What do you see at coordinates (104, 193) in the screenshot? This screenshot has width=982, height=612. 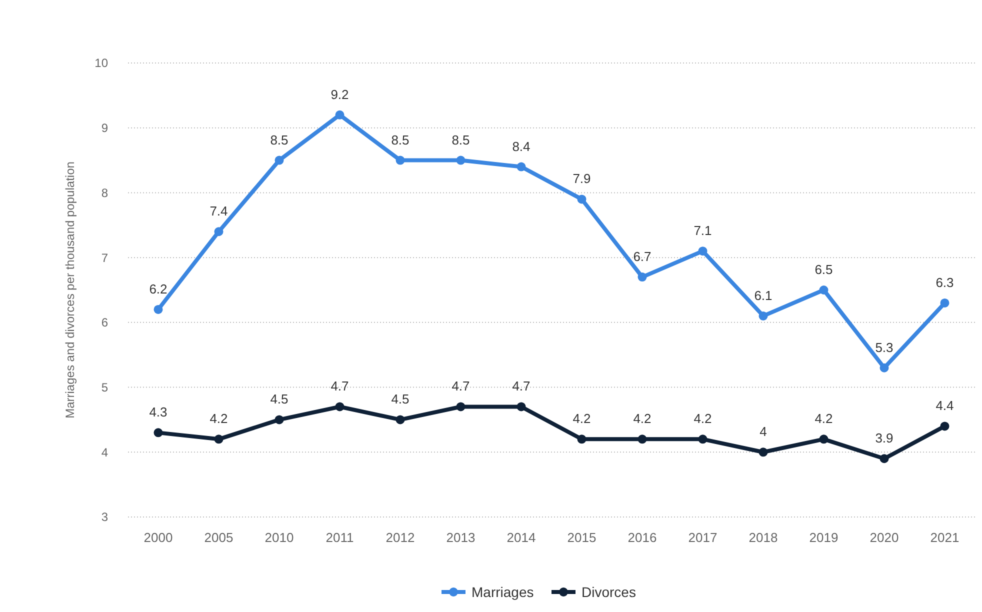 I see `y-tick-label: 8` at bounding box center [104, 193].